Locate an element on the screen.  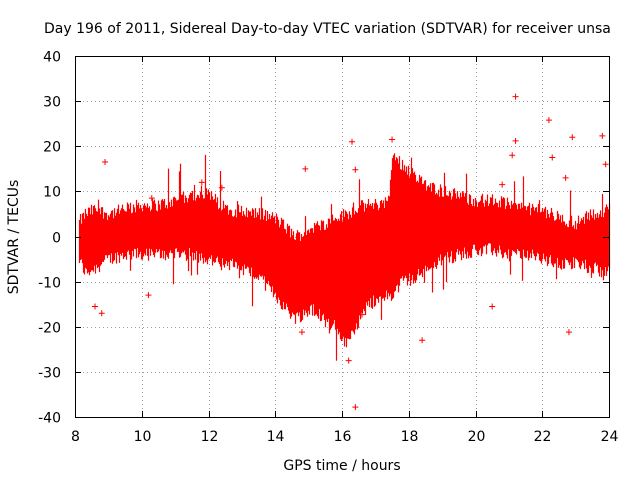
x-tick-label: 8 is located at coordinates (75, 437).